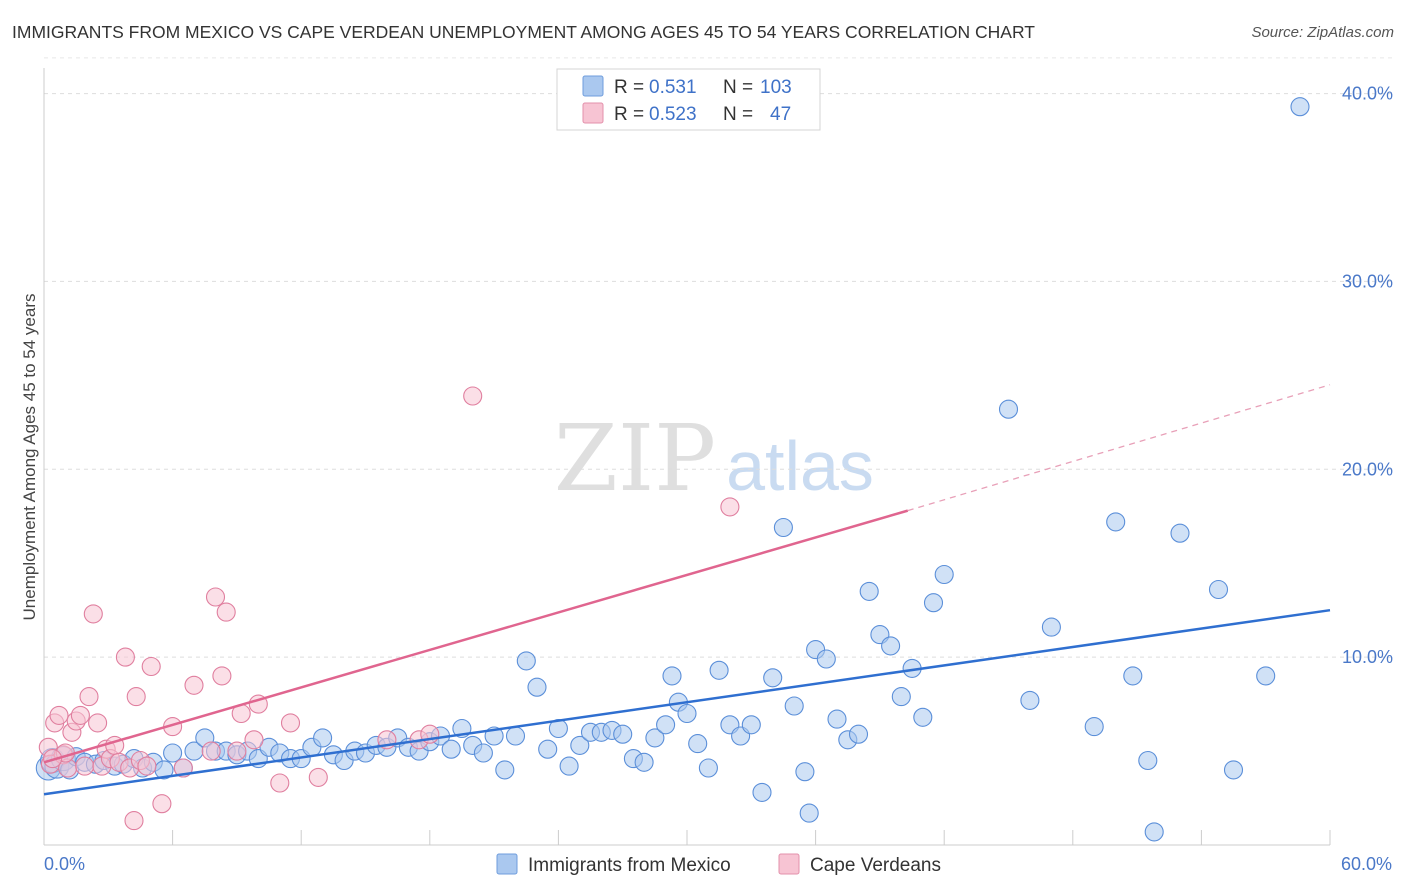 This screenshot has width=1406, height=892. I want to click on x-tick-label-max: 60.0%, so click(1366, 864).